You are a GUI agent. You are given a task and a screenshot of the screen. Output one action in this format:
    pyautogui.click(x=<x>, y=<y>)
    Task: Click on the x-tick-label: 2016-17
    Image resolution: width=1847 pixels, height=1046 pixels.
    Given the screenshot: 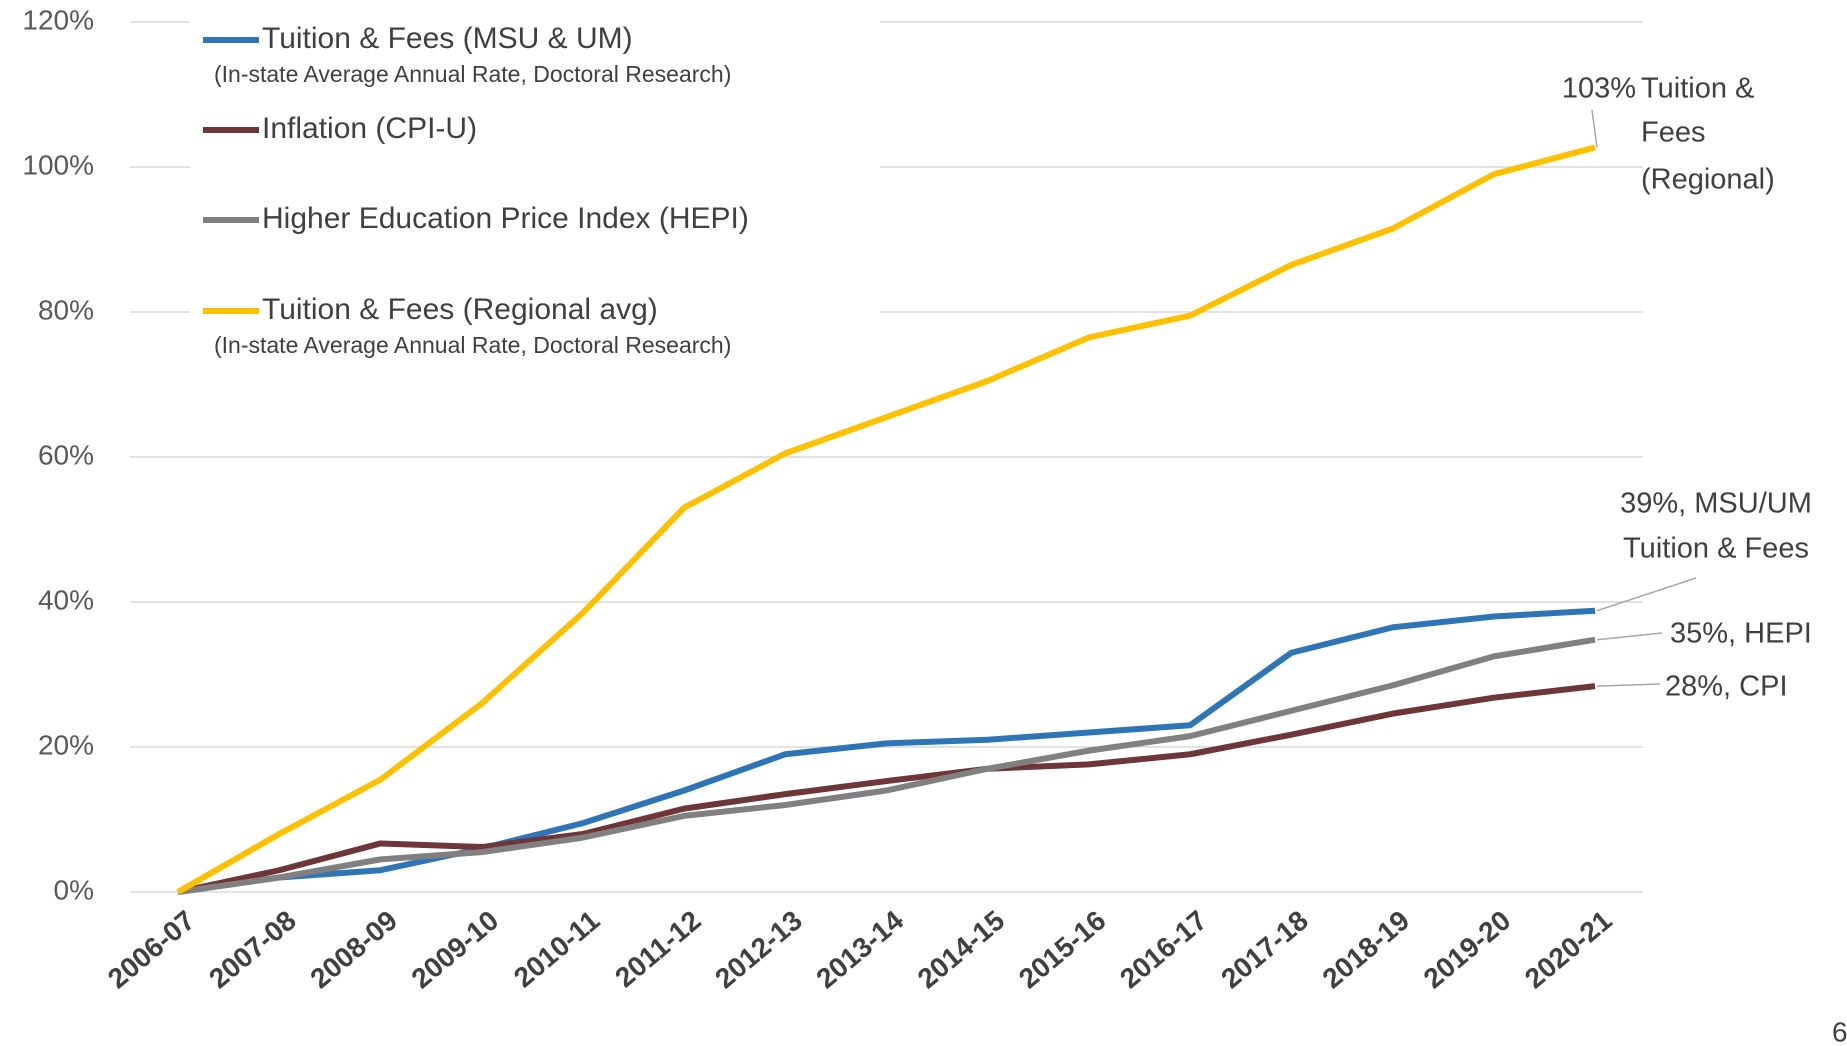 What is the action you would take?
    pyautogui.click(x=1163, y=950)
    